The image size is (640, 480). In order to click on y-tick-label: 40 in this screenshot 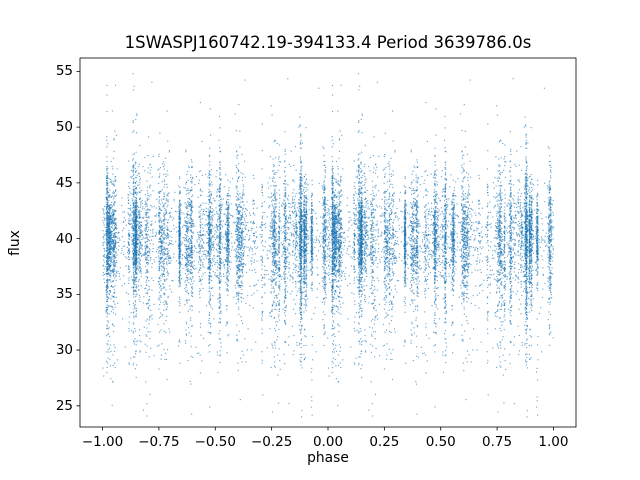, I will do `click(64, 238)`.